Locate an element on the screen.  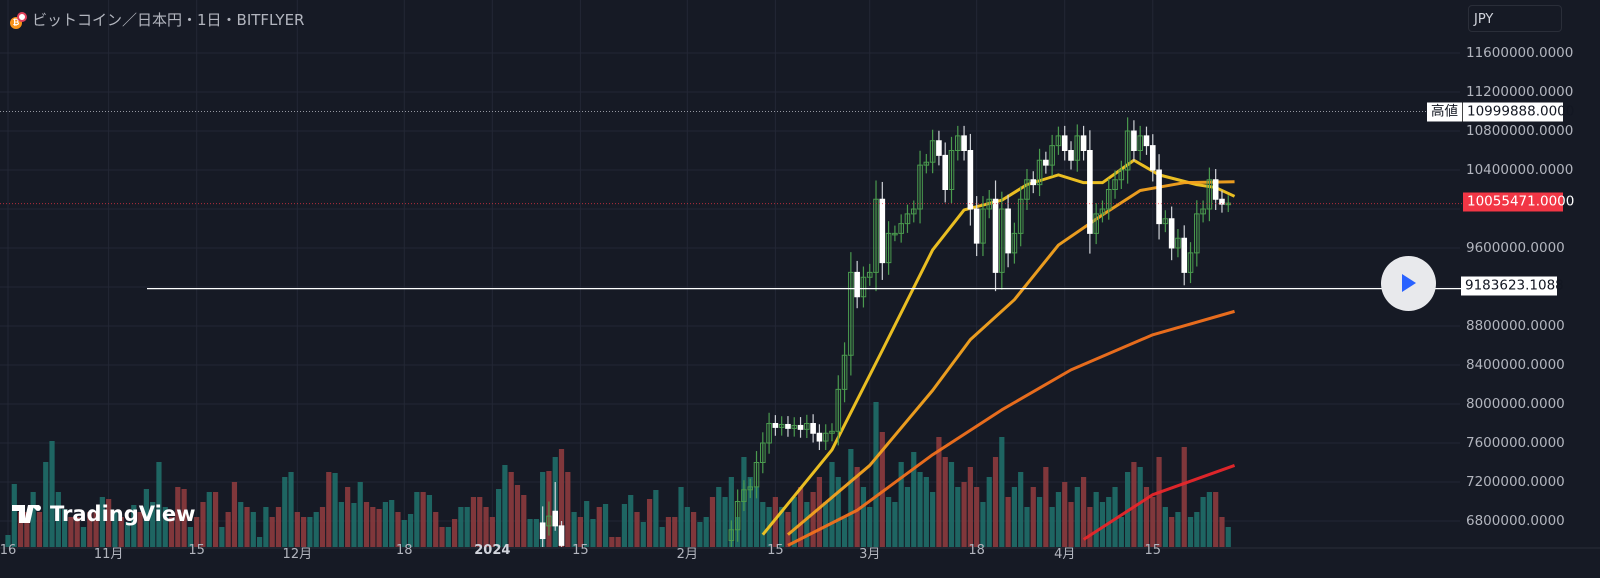
price-axis-label: 9600000.0000 is located at coordinates (1515, 248).